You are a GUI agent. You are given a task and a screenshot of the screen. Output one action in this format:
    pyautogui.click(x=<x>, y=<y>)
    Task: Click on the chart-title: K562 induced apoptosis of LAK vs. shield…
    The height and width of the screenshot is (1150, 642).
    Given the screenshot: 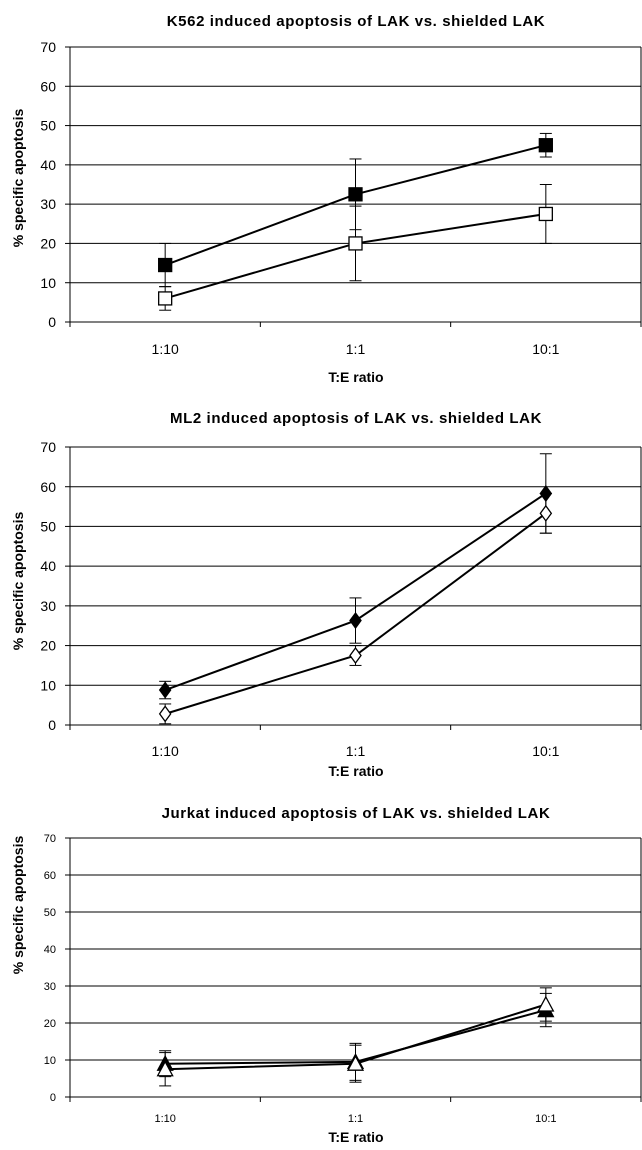 What is the action you would take?
    pyautogui.click(x=356, y=21)
    